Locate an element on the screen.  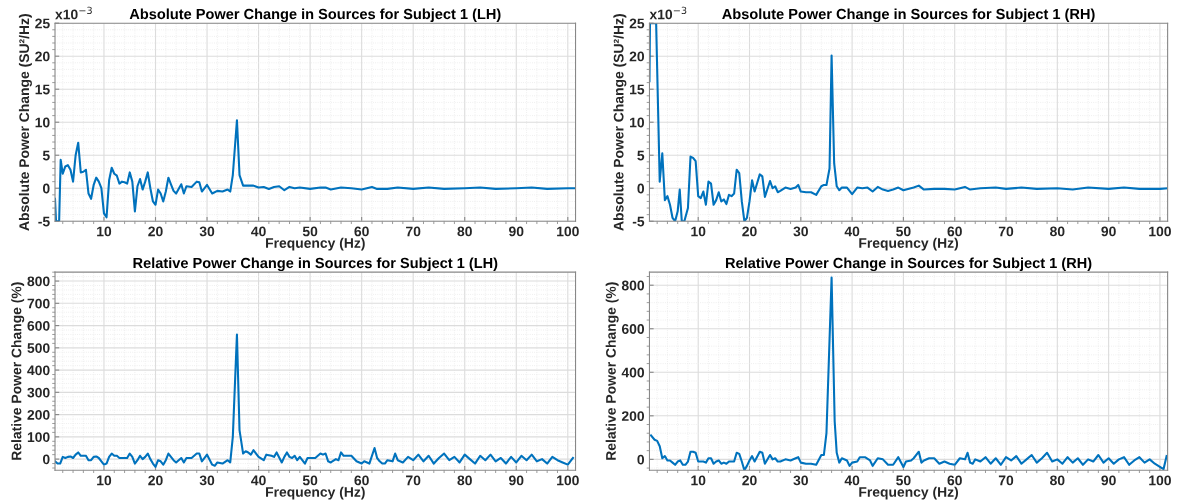
chart-title: Relative Power Change in Sources for Subject 1 (LH) is located at coordinates (315, 264).